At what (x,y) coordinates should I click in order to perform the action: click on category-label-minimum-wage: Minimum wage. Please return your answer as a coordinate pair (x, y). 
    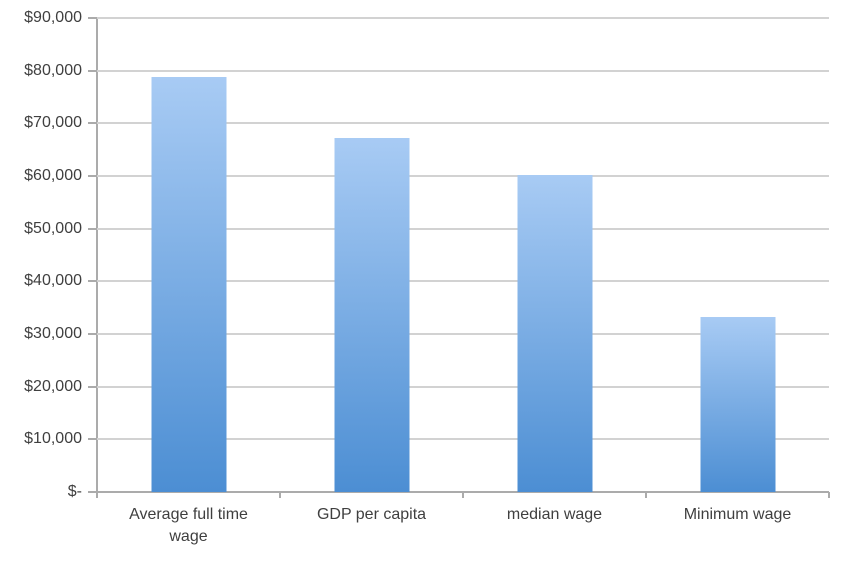
    Looking at the image, I should click on (737, 514).